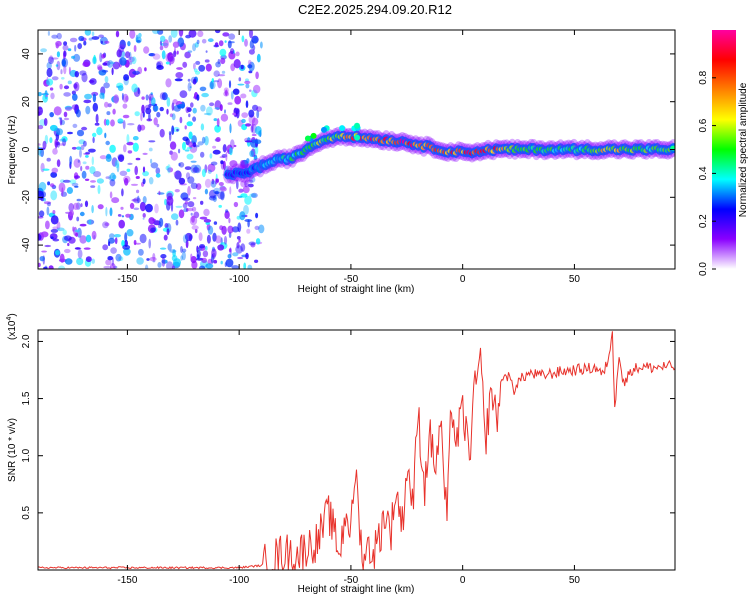 Image resolution: width=750 pixels, height=600 pixels. I want to click on colorbar-tick-label: 0.4, so click(703, 173).